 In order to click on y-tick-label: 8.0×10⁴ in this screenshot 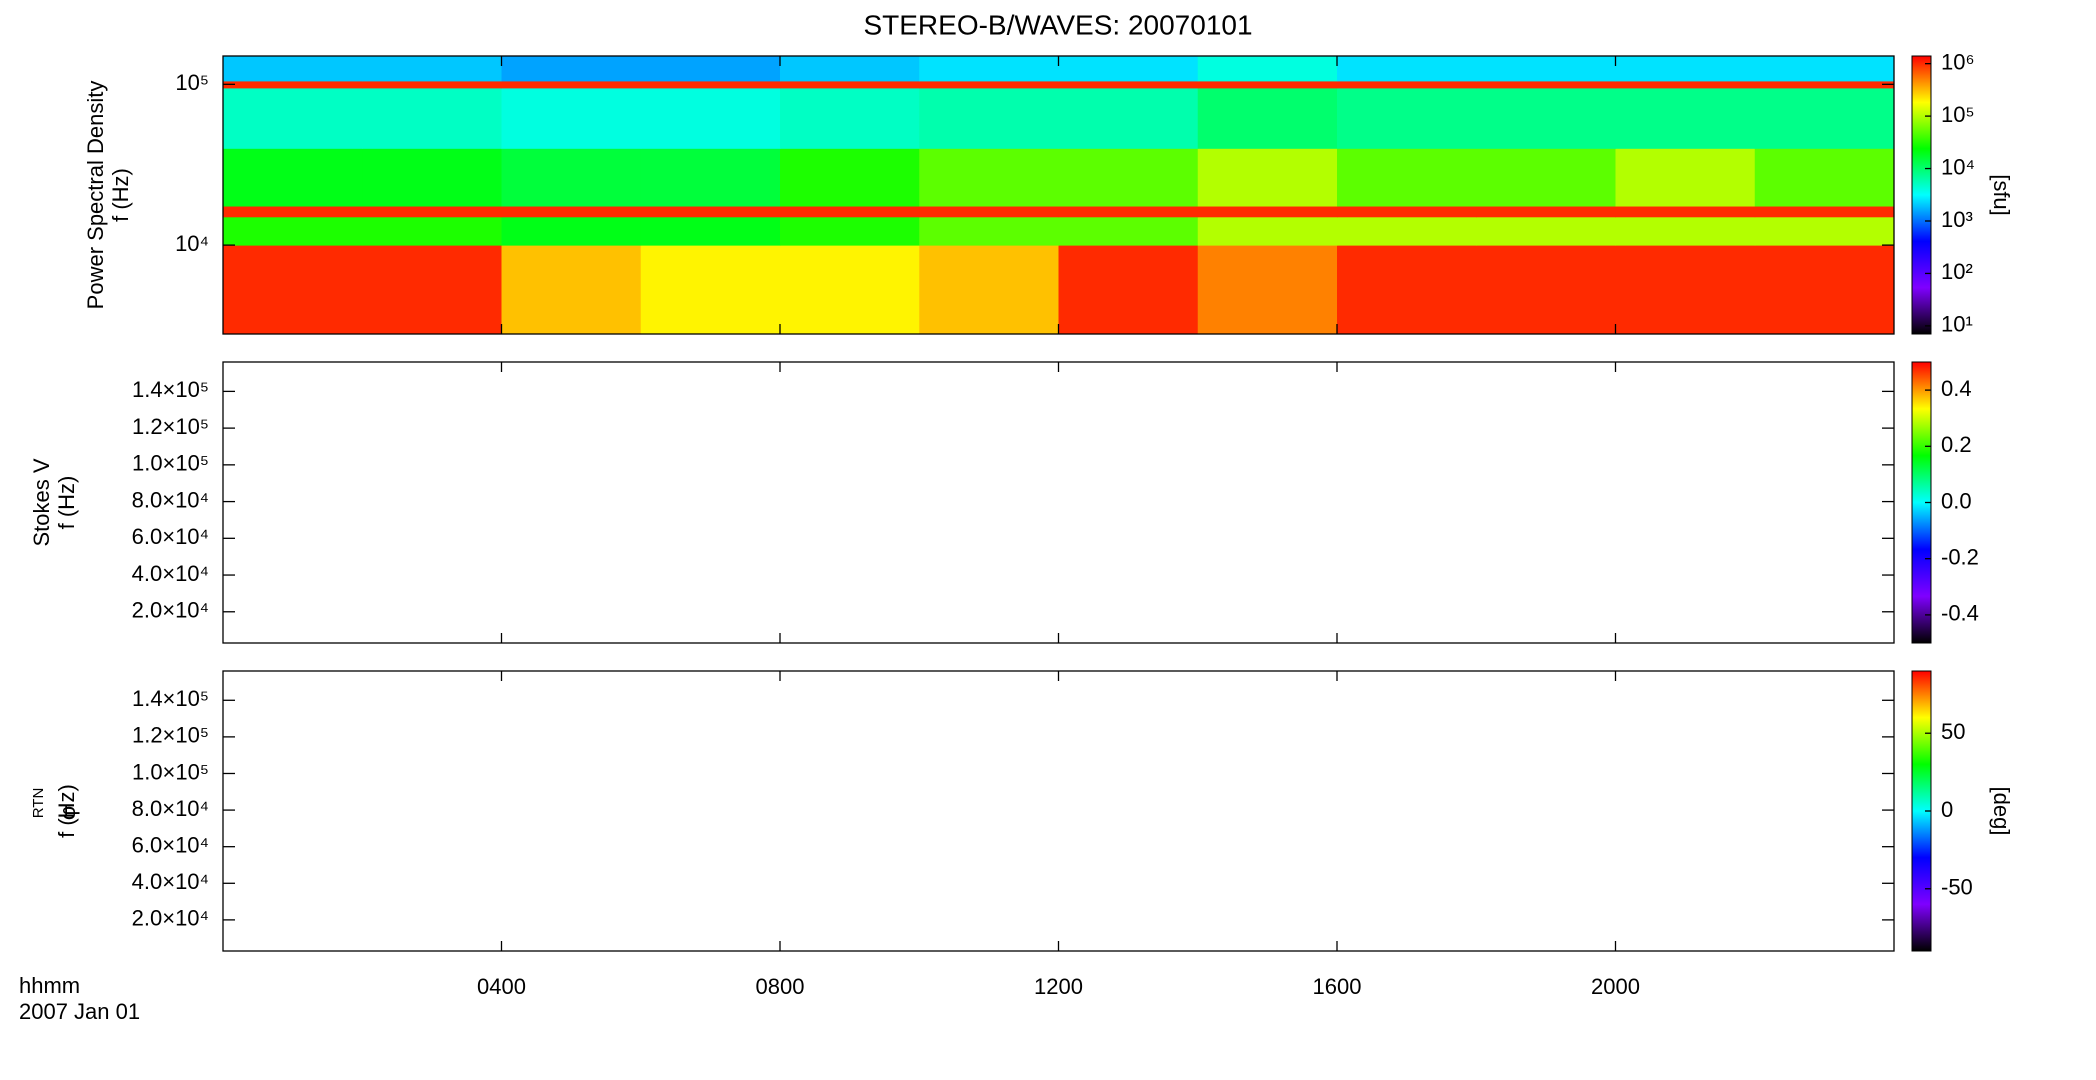, I will do `click(170, 808)`.